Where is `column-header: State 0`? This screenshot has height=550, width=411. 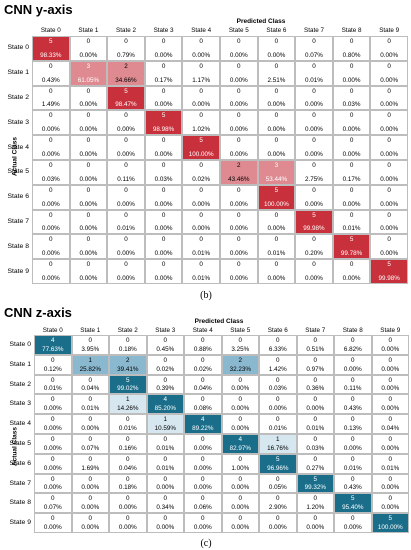 column-header: State 0 is located at coordinates (50, 30).